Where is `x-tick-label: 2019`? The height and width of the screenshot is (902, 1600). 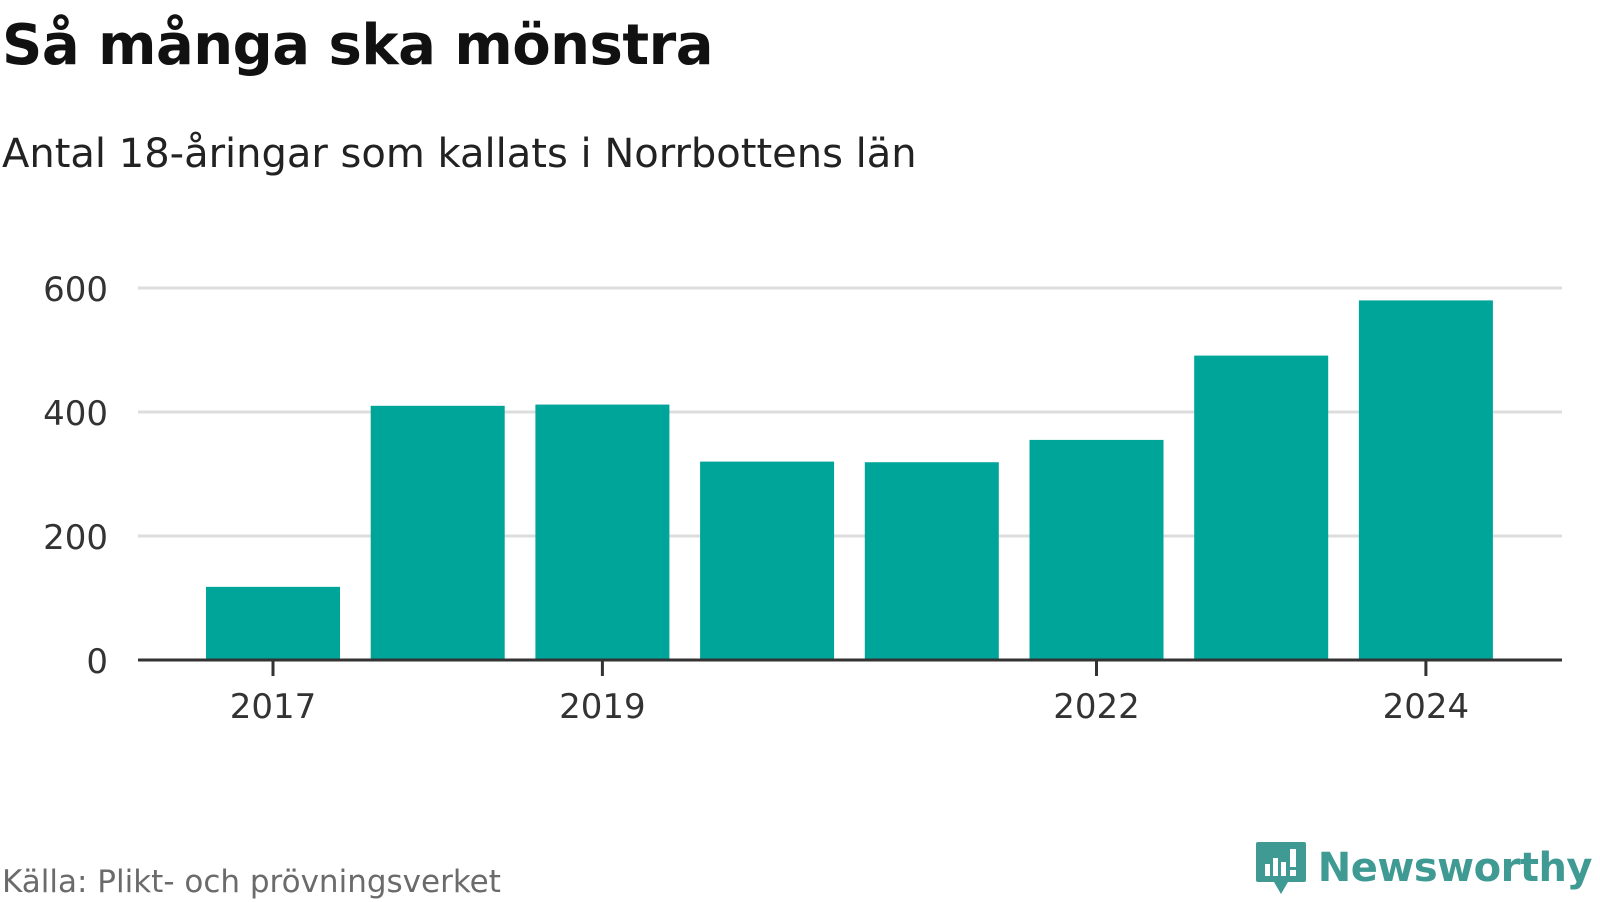 x-tick-label: 2019 is located at coordinates (602, 707).